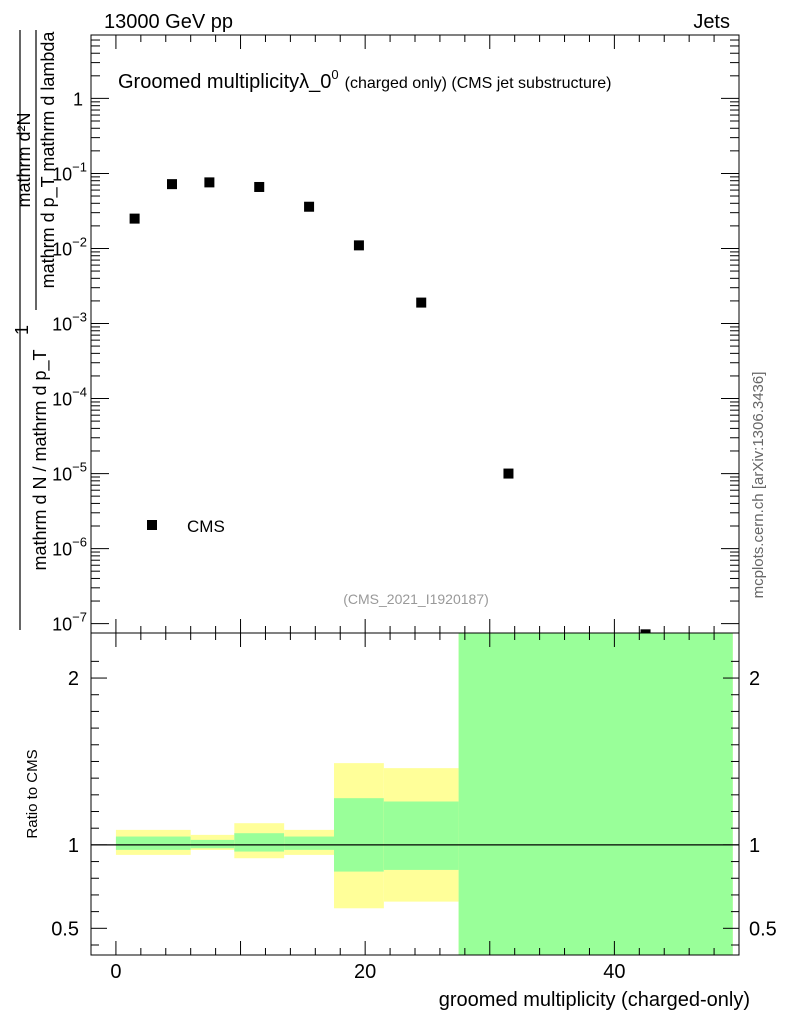  Describe the element at coordinates (40, 459) in the screenshot. I see `y-label-den2: mathrm d N / mathrm d p_T` at that location.